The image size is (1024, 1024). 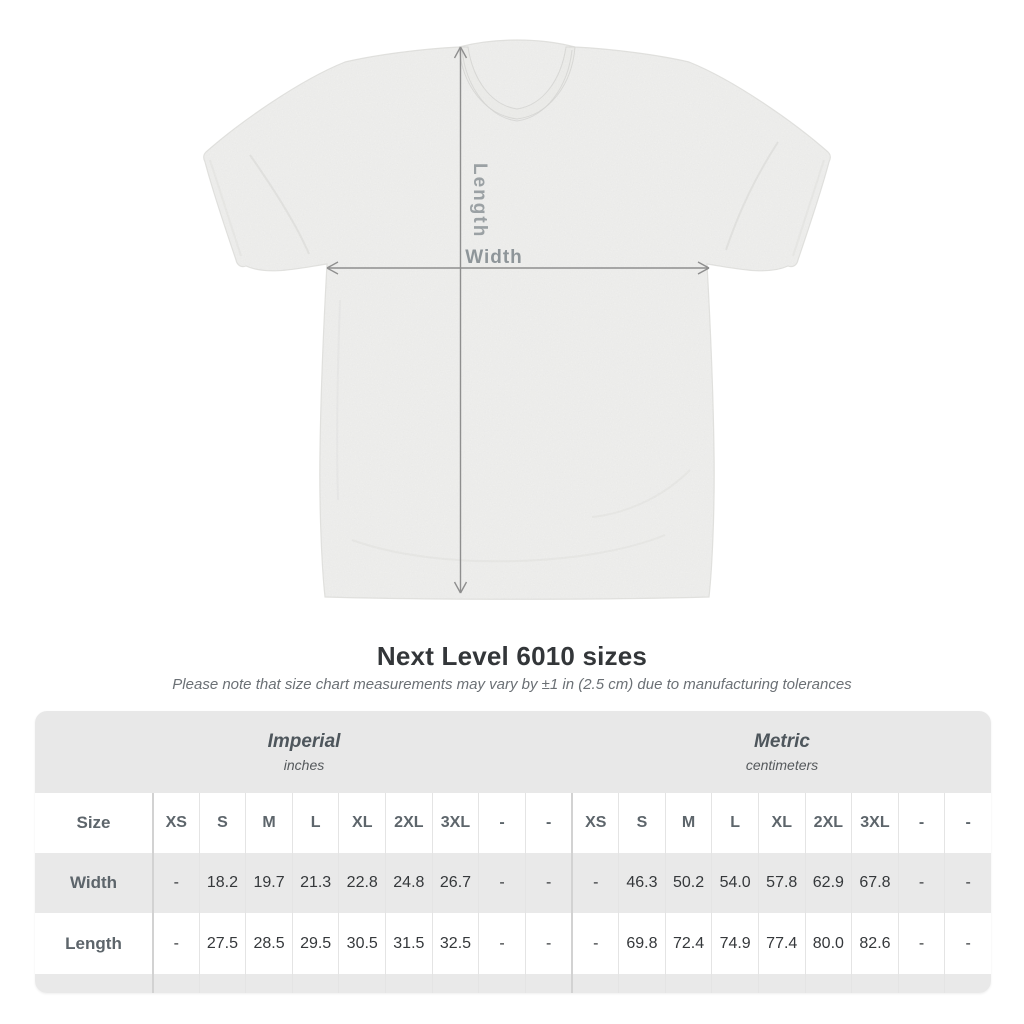 I want to click on units-band: Imperial inches Metric centimeters, so click(x=513, y=752).